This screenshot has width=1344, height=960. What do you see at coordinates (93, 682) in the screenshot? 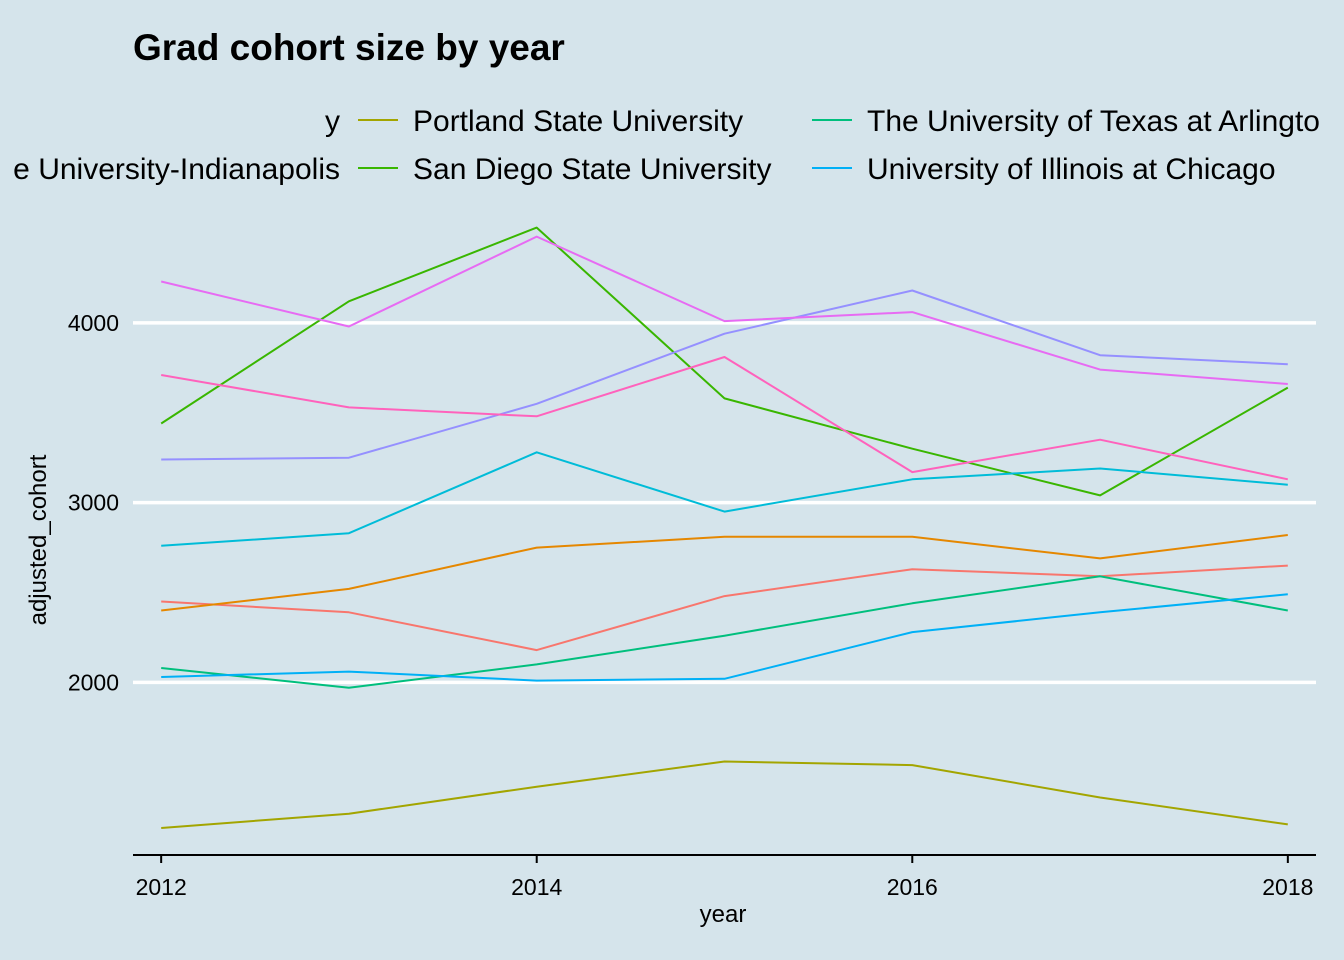
I see `y-tick-label: 2000` at bounding box center [93, 682].